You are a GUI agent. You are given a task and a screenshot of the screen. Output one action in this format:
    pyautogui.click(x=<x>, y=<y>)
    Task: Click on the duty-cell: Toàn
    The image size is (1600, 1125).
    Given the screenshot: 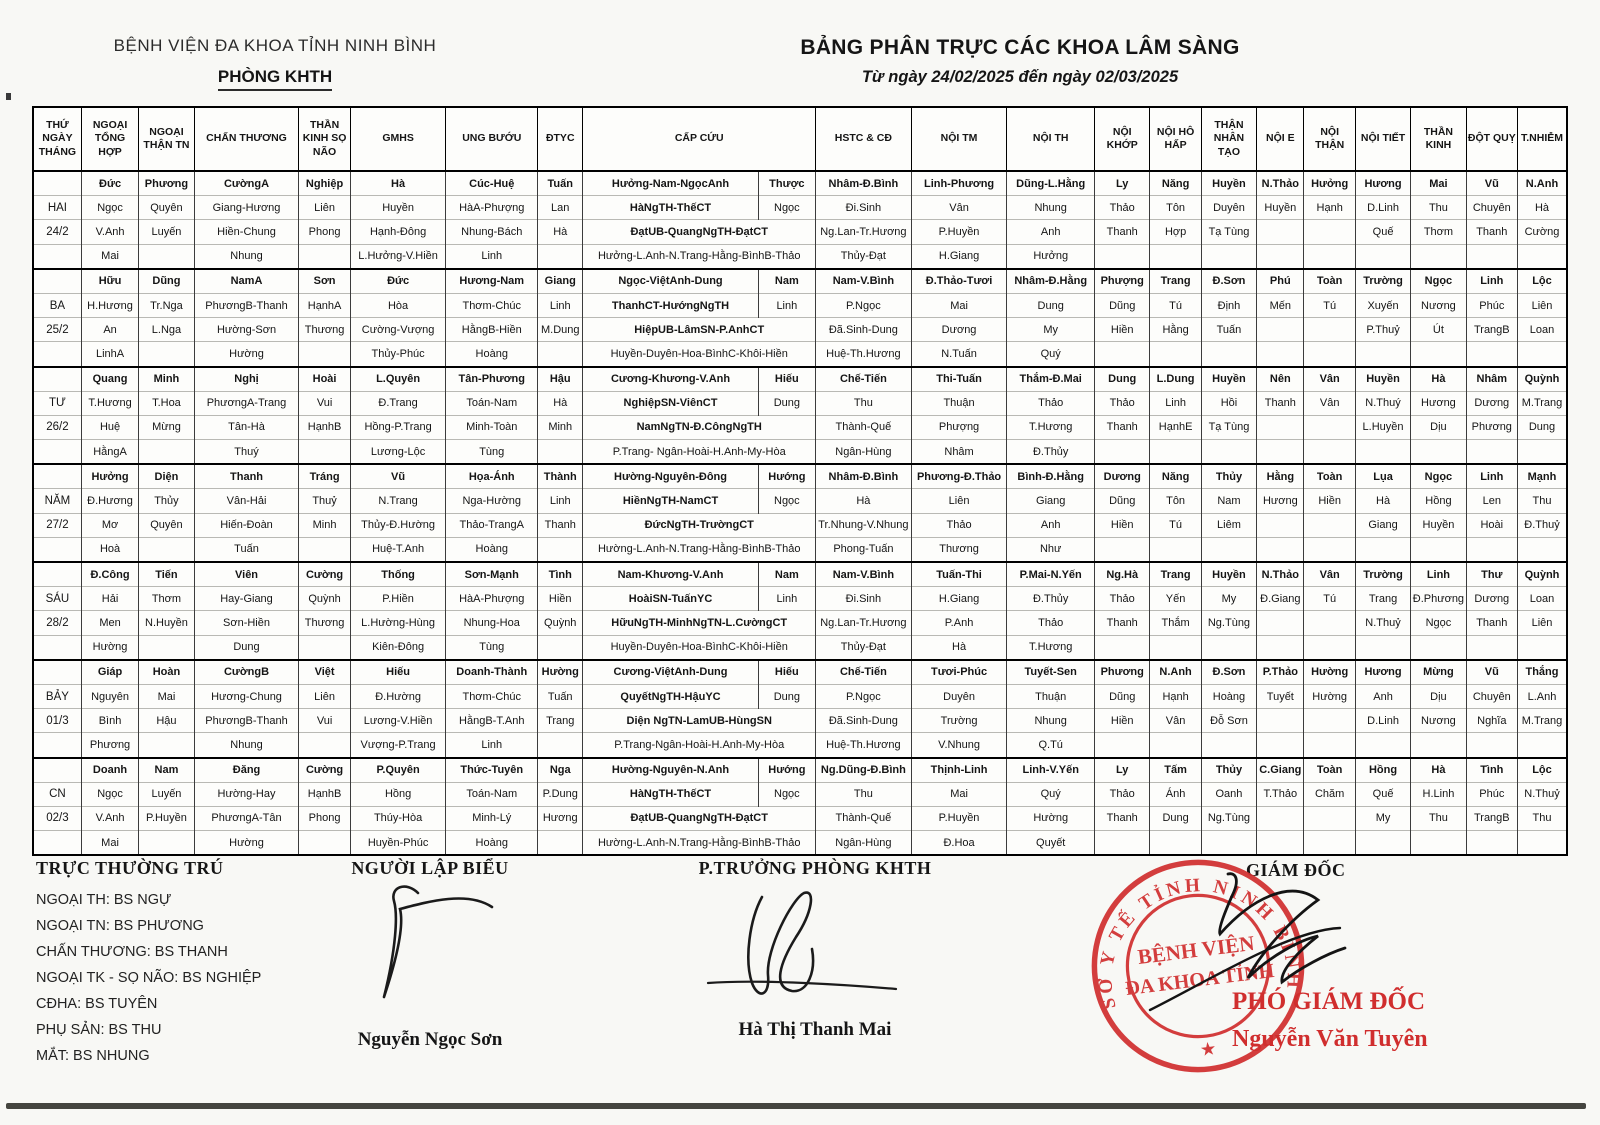 What is the action you would take?
    pyautogui.click(x=1329, y=769)
    